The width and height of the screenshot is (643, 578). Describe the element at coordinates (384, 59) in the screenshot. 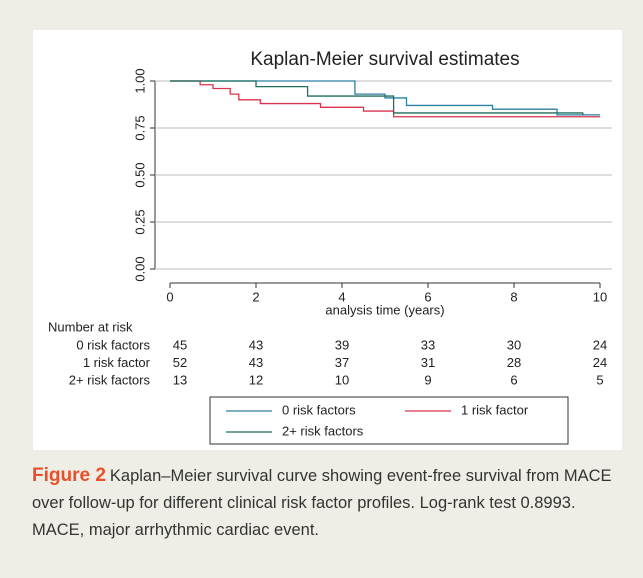

I see `chart-title: Kaplan-Meier survival estimates` at that location.